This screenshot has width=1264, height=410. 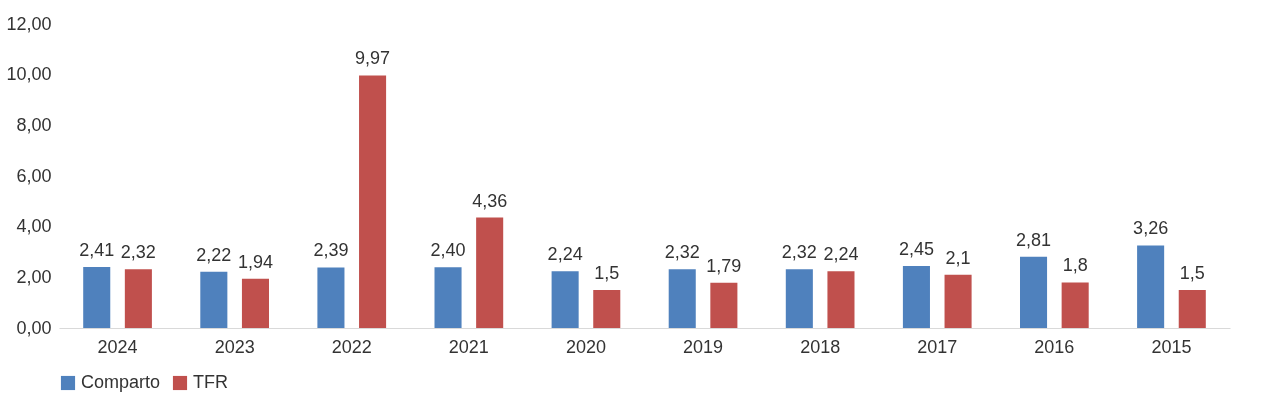 What do you see at coordinates (214, 254) in the screenshot?
I see `data-label: 2,22` at bounding box center [214, 254].